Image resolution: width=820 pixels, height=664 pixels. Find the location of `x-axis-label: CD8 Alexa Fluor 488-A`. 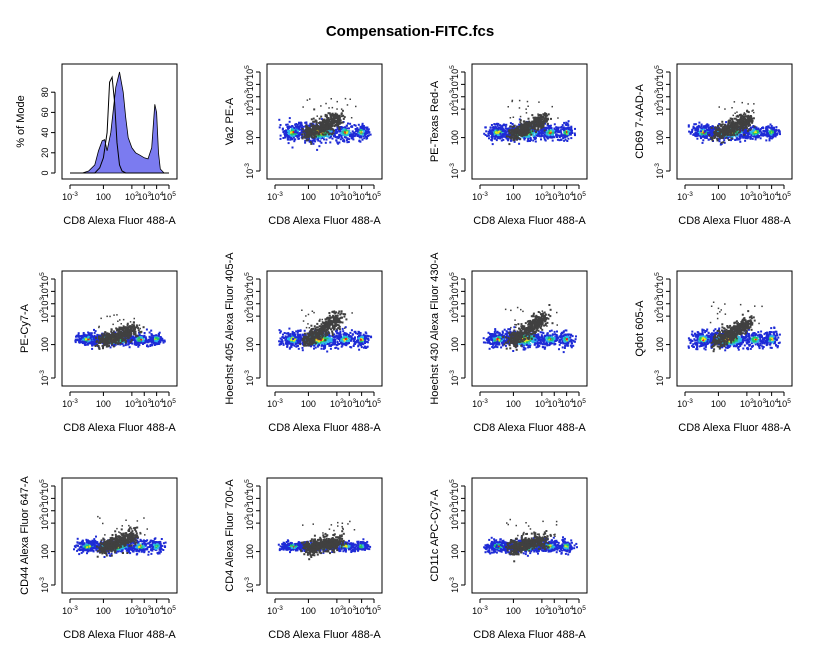

x-axis-label: CD8 Alexa Fluor 488-A is located at coordinates (529, 221).